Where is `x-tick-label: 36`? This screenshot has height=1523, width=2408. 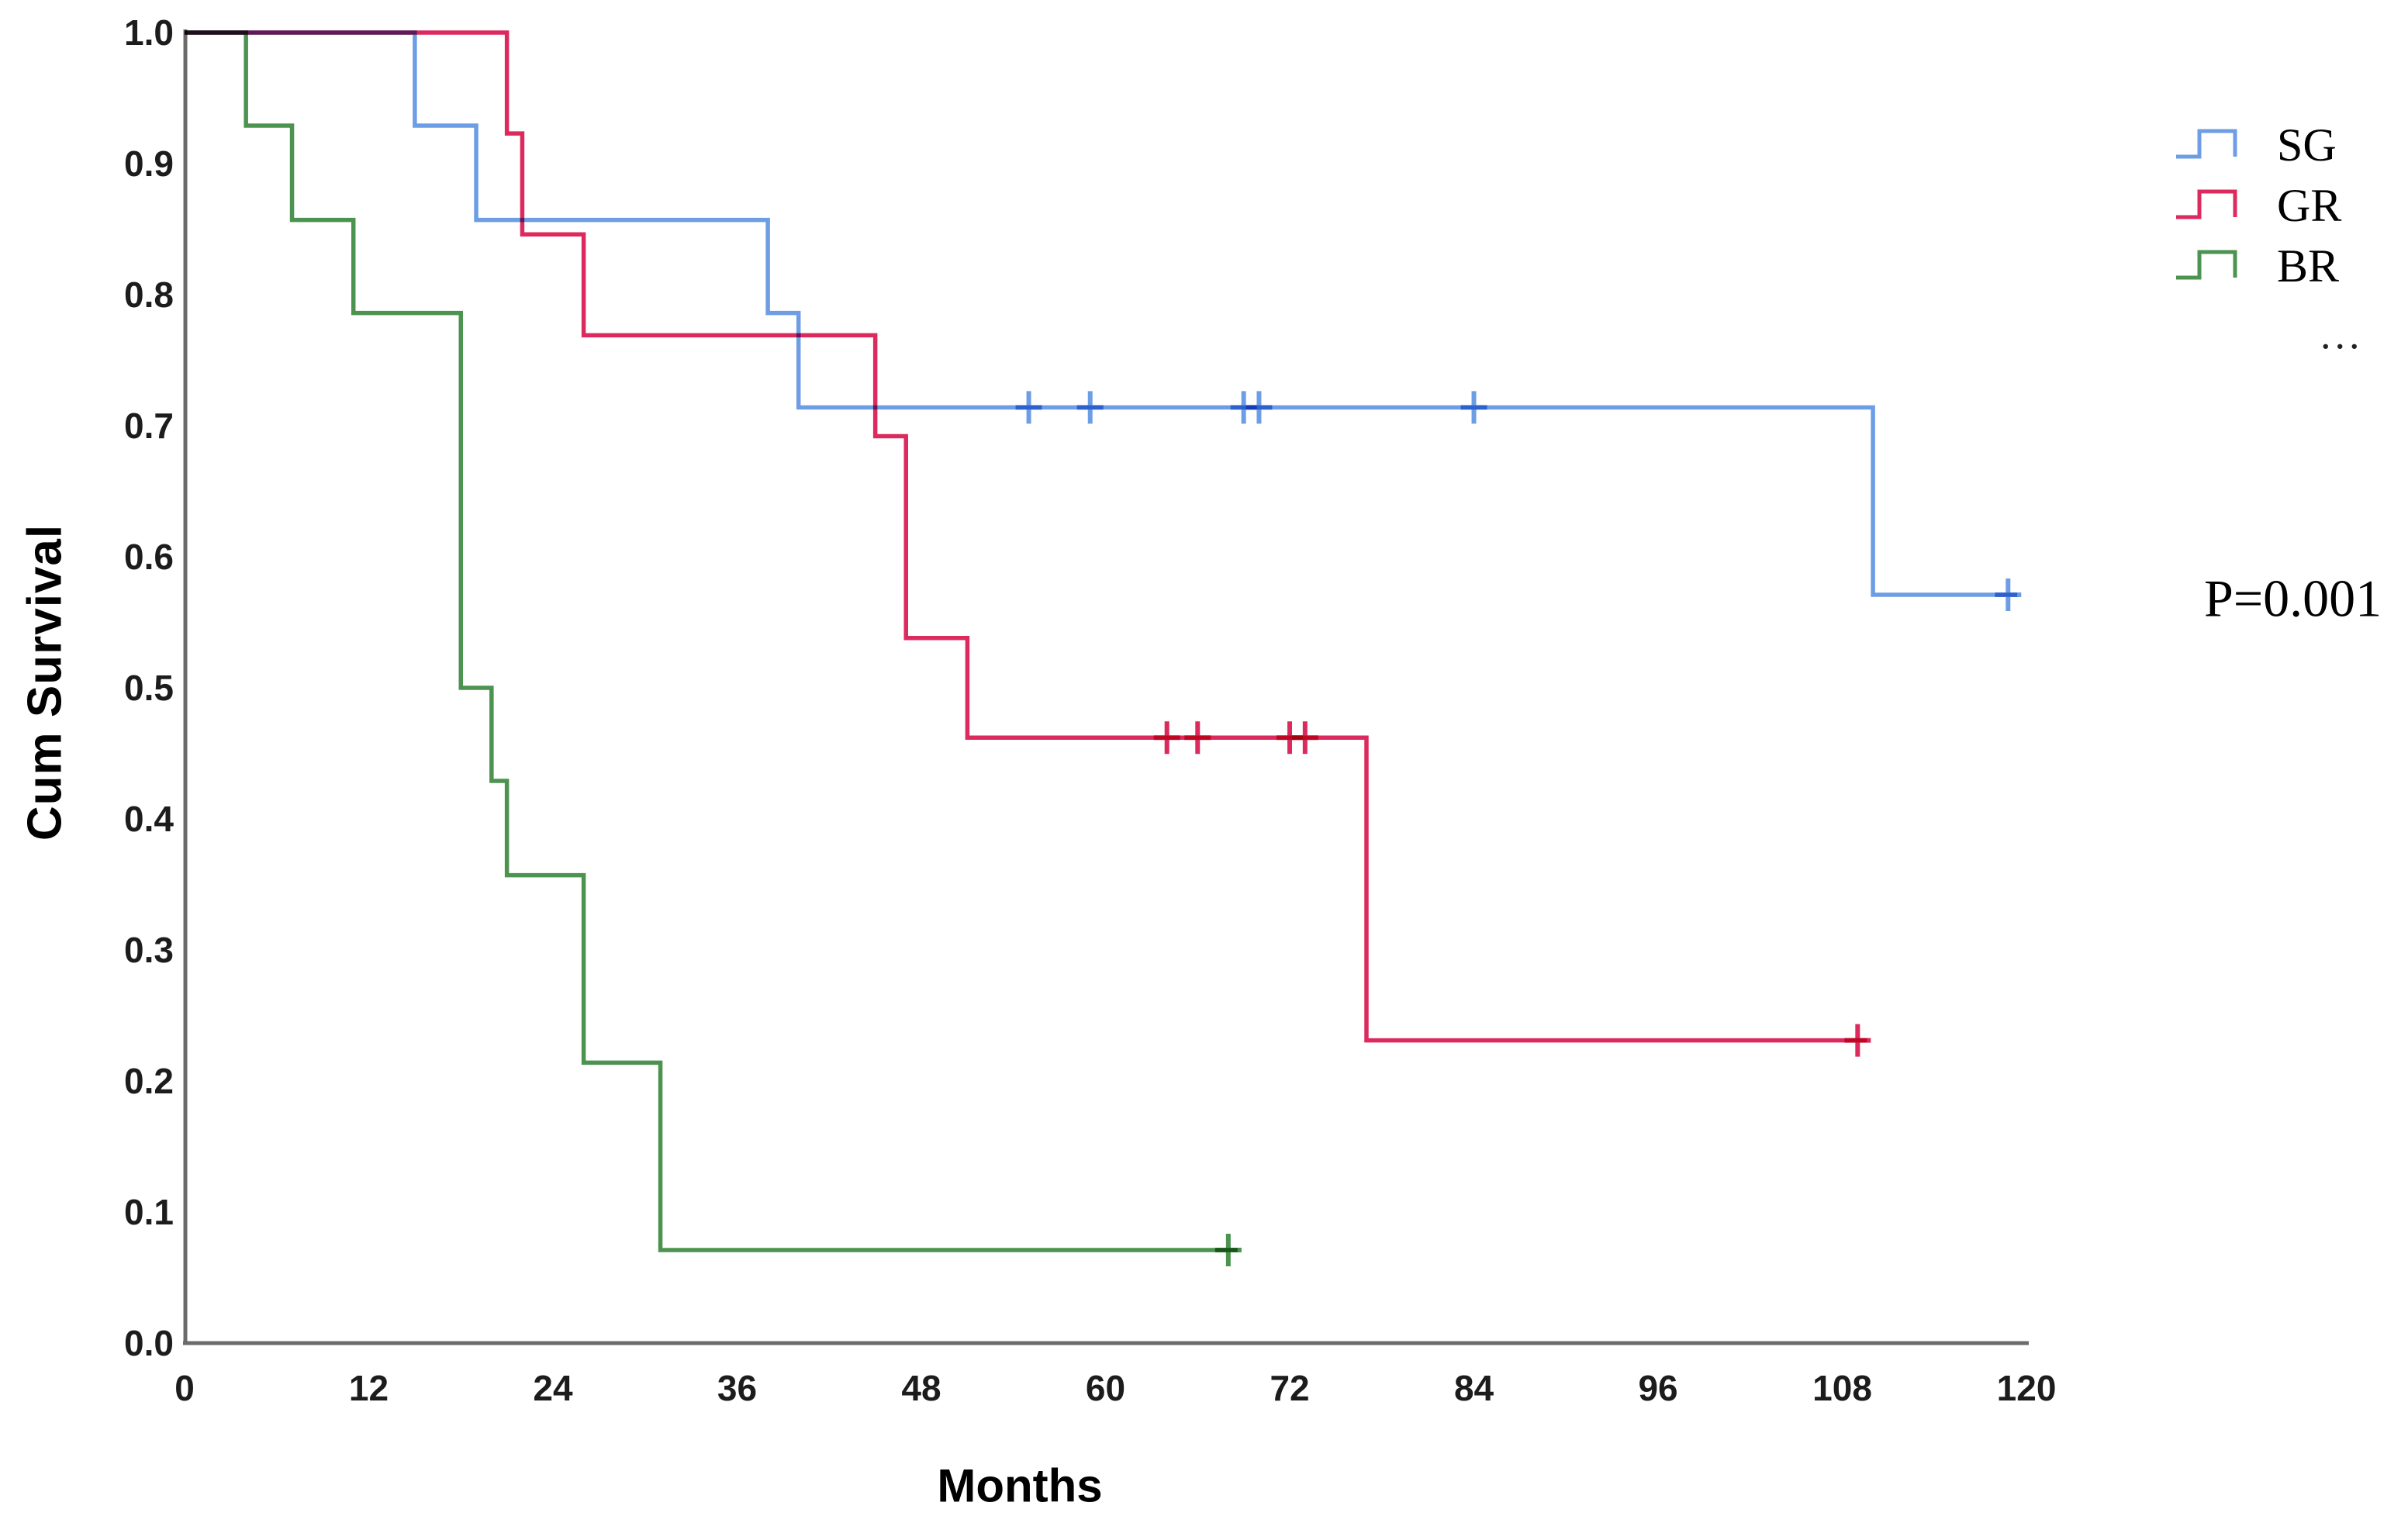 x-tick-label: 36 is located at coordinates (737, 1388).